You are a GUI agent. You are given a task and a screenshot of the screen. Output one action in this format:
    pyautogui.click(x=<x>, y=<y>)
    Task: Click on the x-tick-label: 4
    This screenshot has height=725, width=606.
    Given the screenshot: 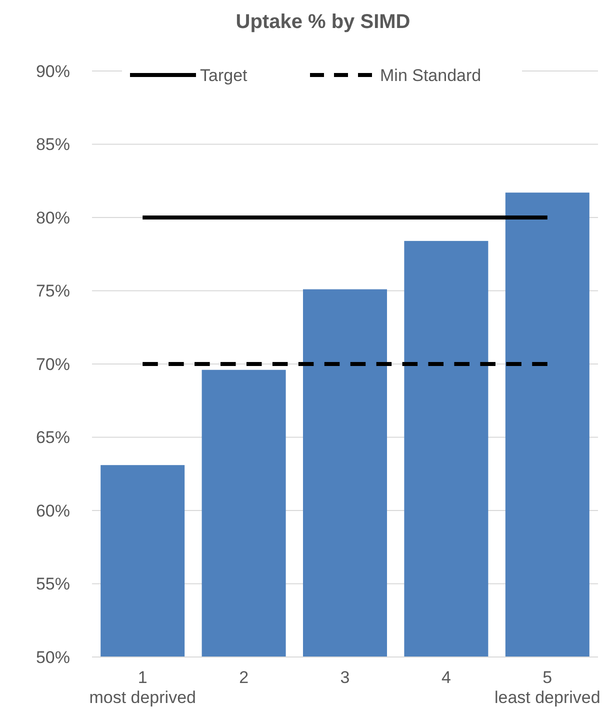 What is the action you would take?
    pyautogui.click(x=446, y=677)
    